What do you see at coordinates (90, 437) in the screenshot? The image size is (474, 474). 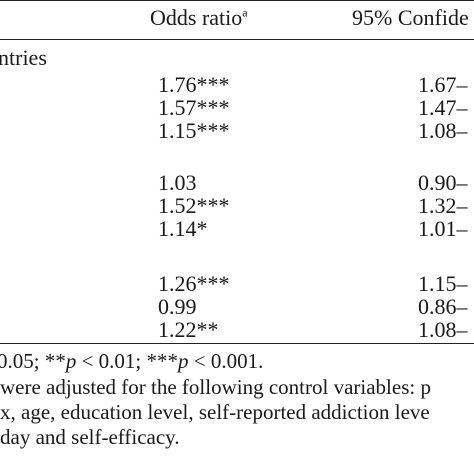 I see `footnote-adjustment-line: day and self-efficacy.` at bounding box center [90, 437].